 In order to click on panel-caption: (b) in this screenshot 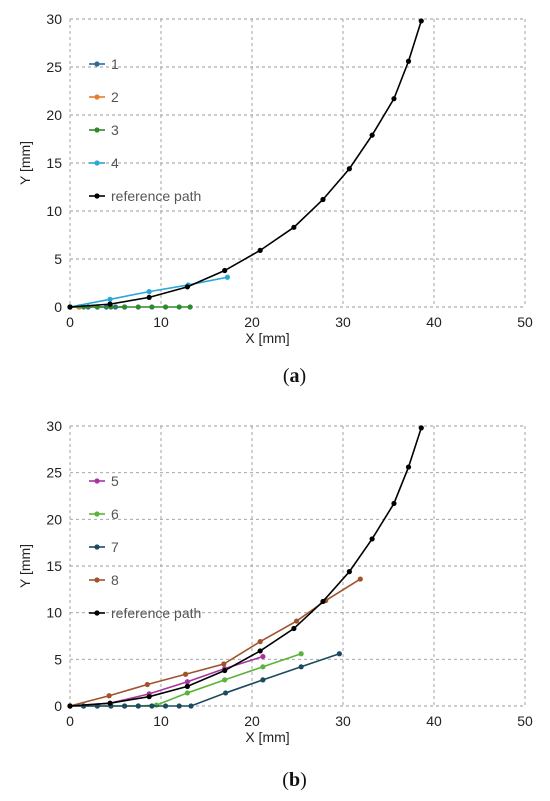, I will do `click(294, 780)`.